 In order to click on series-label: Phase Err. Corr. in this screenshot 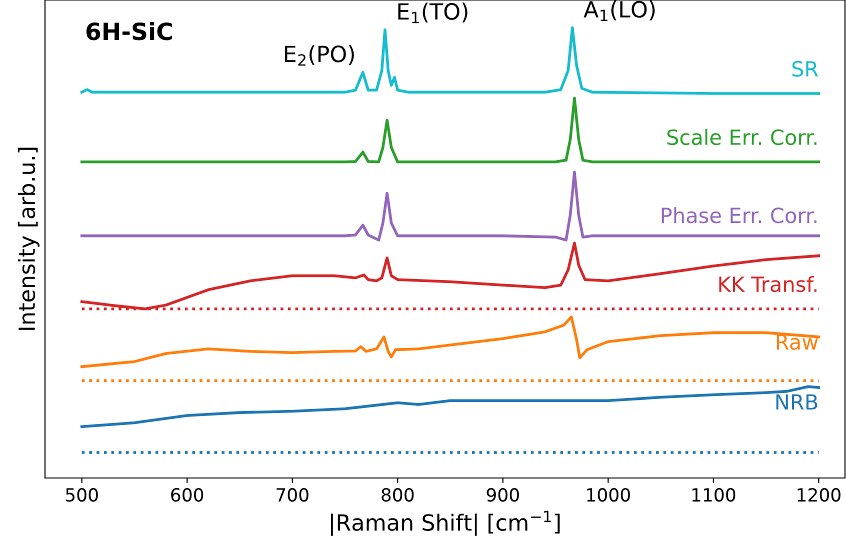, I will do `click(739, 215)`.